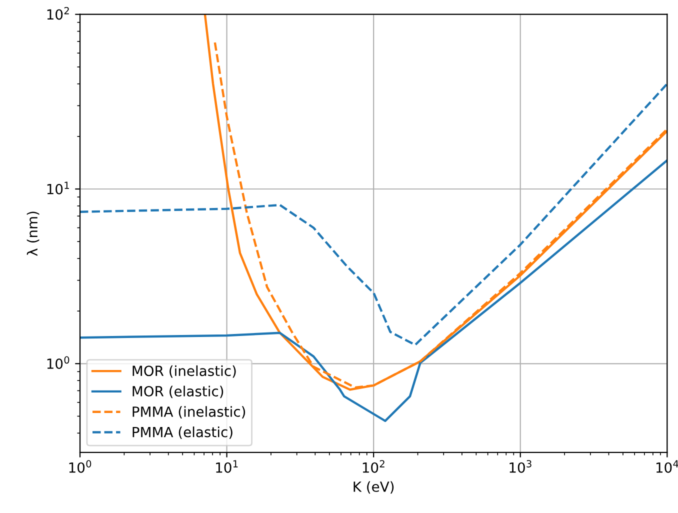  Describe the element at coordinates (521, 466) in the screenshot. I see `x-tick-label: 10$^{3}$` at that location.